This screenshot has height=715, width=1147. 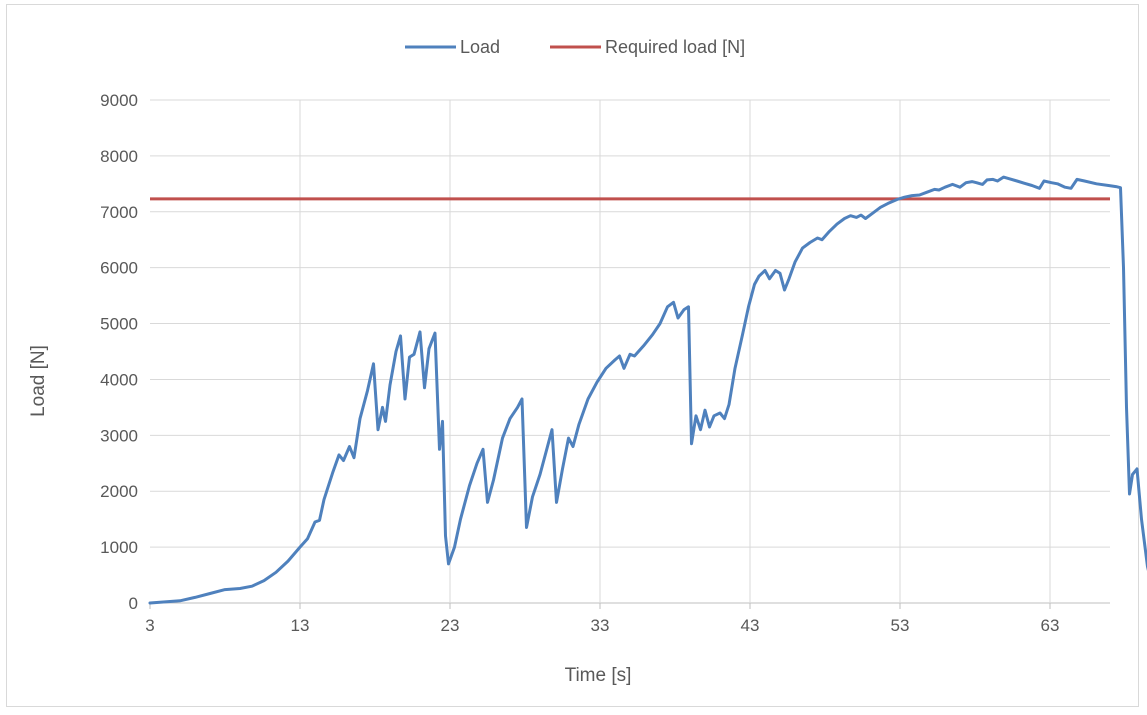 What do you see at coordinates (119, 156) in the screenshot?
I see `y-tick-label: 8000` at bounding box center [119, 156].